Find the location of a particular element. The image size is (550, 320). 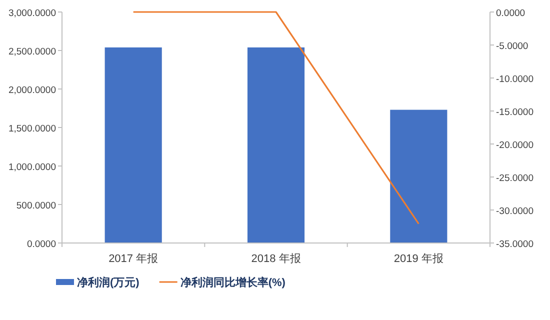

legend-label: 净利润同比增长率(%) is located at coordinates (233, 282).